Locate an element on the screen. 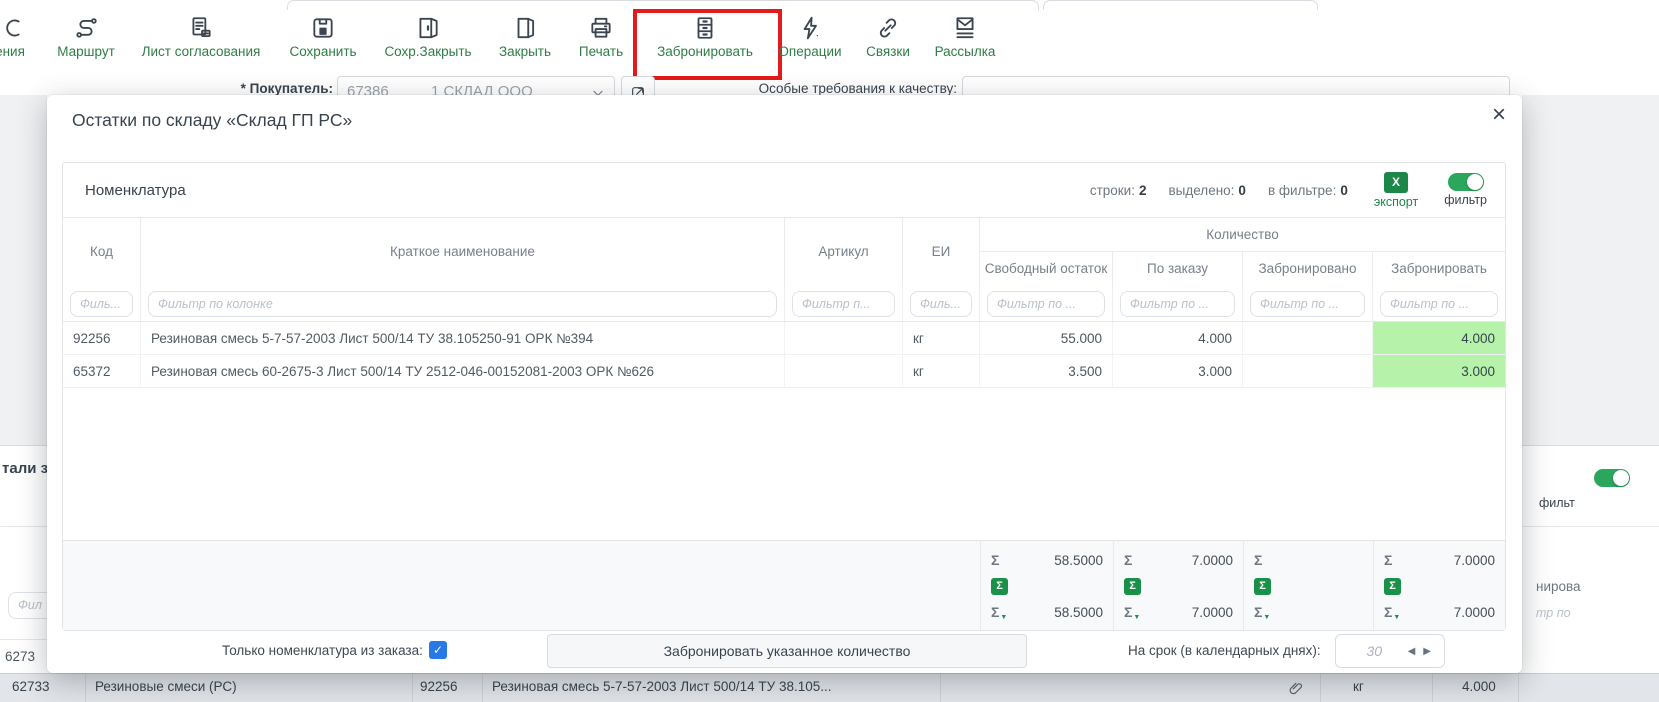 The image size is (1659, 702). only-from-order-checkbox: ✓ is located at coordinates (438, 650).